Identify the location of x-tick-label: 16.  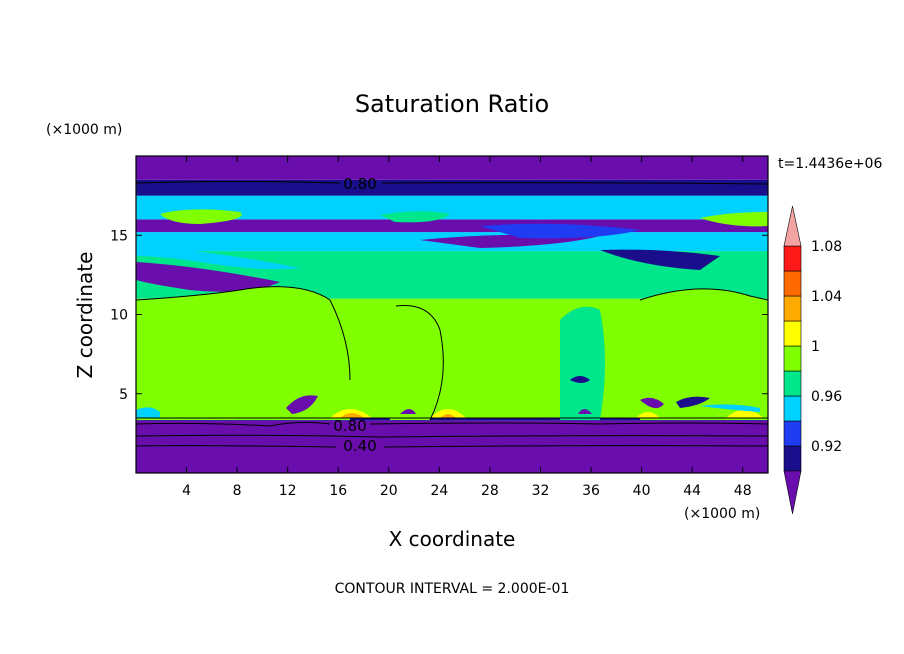
(338, 491).